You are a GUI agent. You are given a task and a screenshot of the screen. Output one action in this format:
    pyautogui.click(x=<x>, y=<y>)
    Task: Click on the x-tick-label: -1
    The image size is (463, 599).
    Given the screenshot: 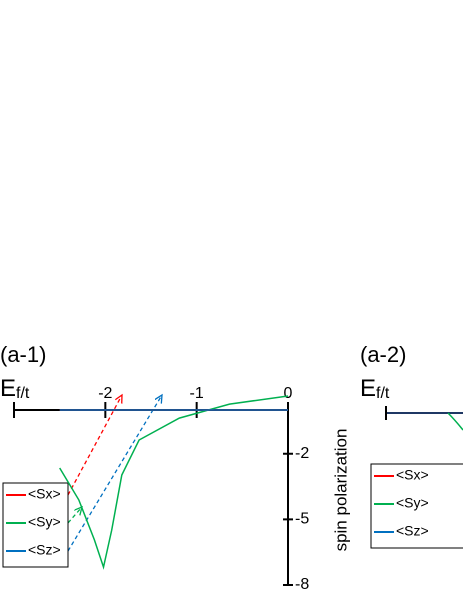 What is the action you would take?
    pyautogui.click(x=197, y=393)
    